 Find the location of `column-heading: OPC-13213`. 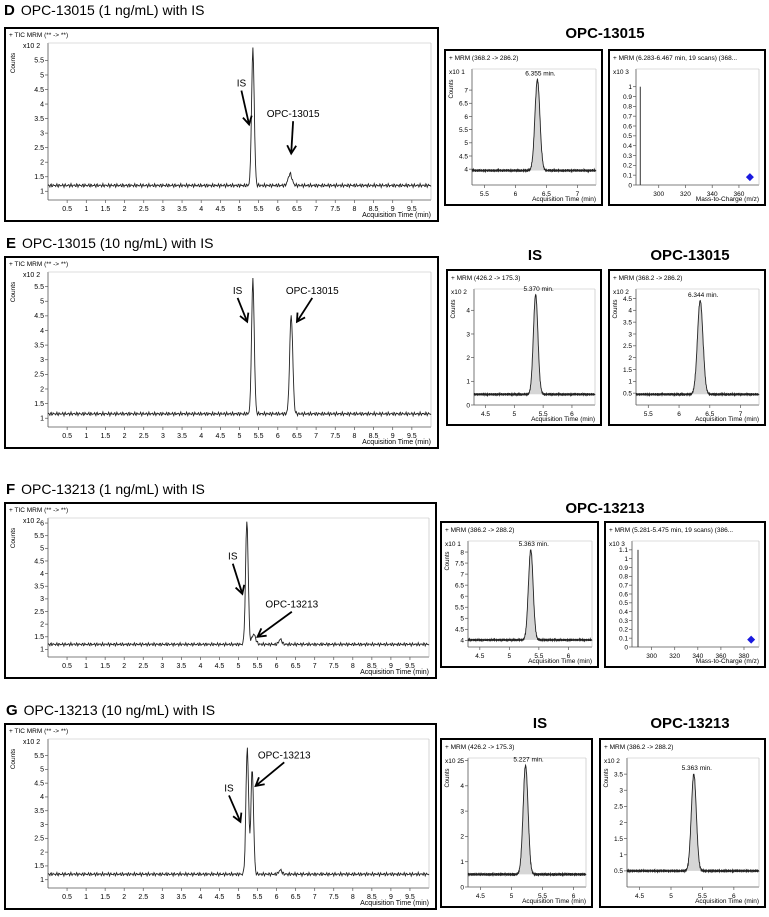

column-heading: OPC-13213 is located at coordinates (605, 508).